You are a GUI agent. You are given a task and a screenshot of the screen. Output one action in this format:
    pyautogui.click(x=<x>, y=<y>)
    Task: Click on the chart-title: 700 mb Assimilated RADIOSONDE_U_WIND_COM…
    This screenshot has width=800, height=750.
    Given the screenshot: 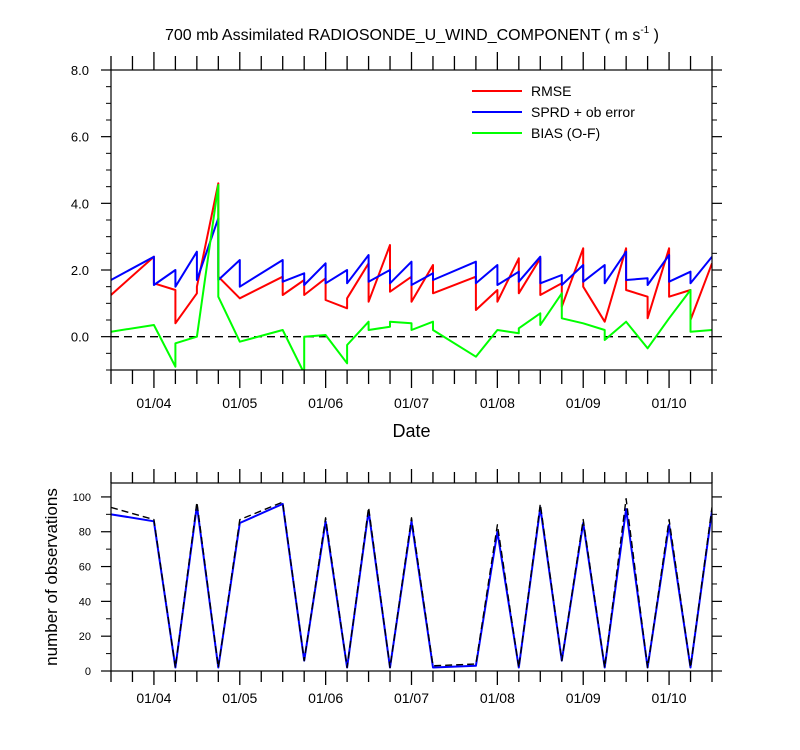 What is the action you would take?
    pyautogui.click(x=412, y=34)
    